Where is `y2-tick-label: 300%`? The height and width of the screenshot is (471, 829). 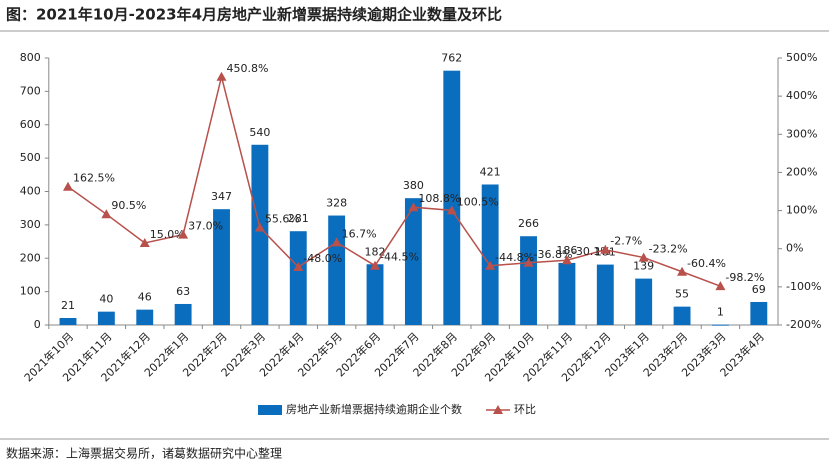
y2-tick-label: 300% is located at coordinates (801, 133).